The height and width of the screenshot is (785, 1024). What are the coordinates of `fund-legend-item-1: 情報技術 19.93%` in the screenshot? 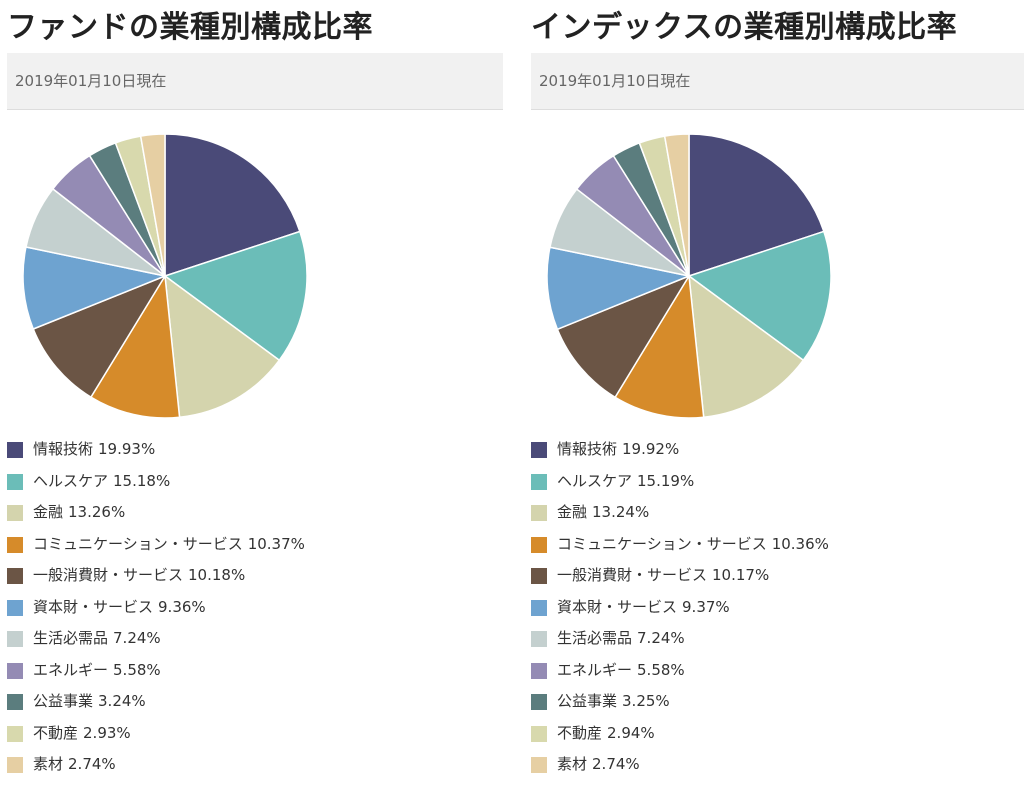 It's located at (156, 454).